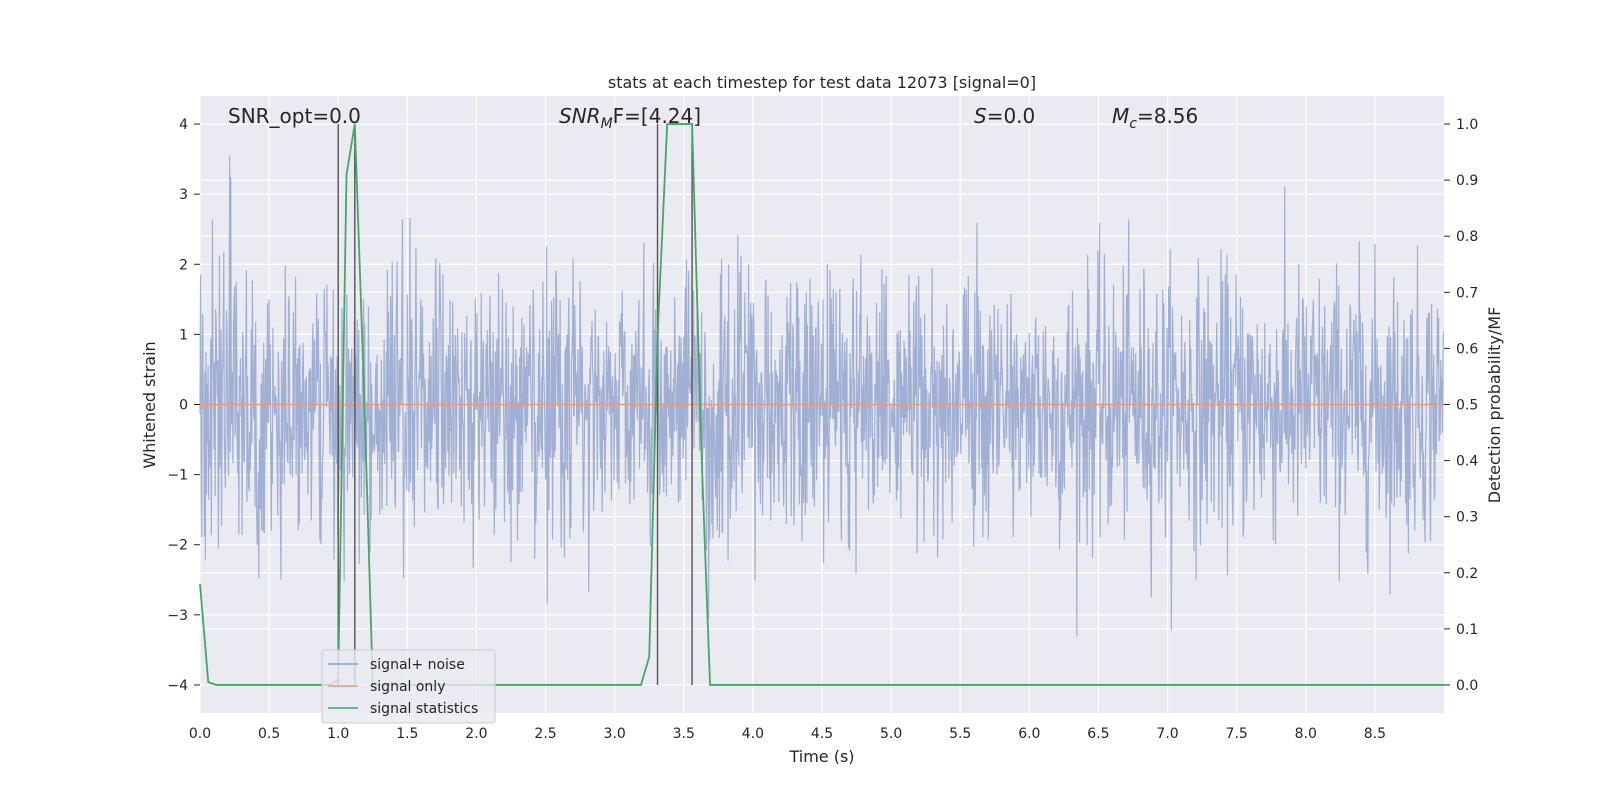 The width and height of the screenshot is (1600, 800). What do you see at coordinates (1167, 116) in the screenshot?
I see `annotation-mc-rest: =8.56` at bounding box center [1167, 116].